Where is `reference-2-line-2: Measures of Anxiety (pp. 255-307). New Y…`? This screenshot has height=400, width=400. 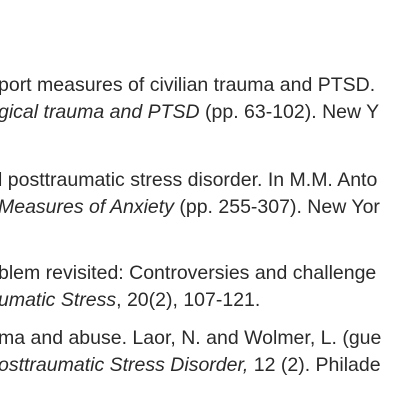
reference-2-line-2: Measures of Anxiety (pp. 255-307). New Y… is located at coordinates (190, 207).